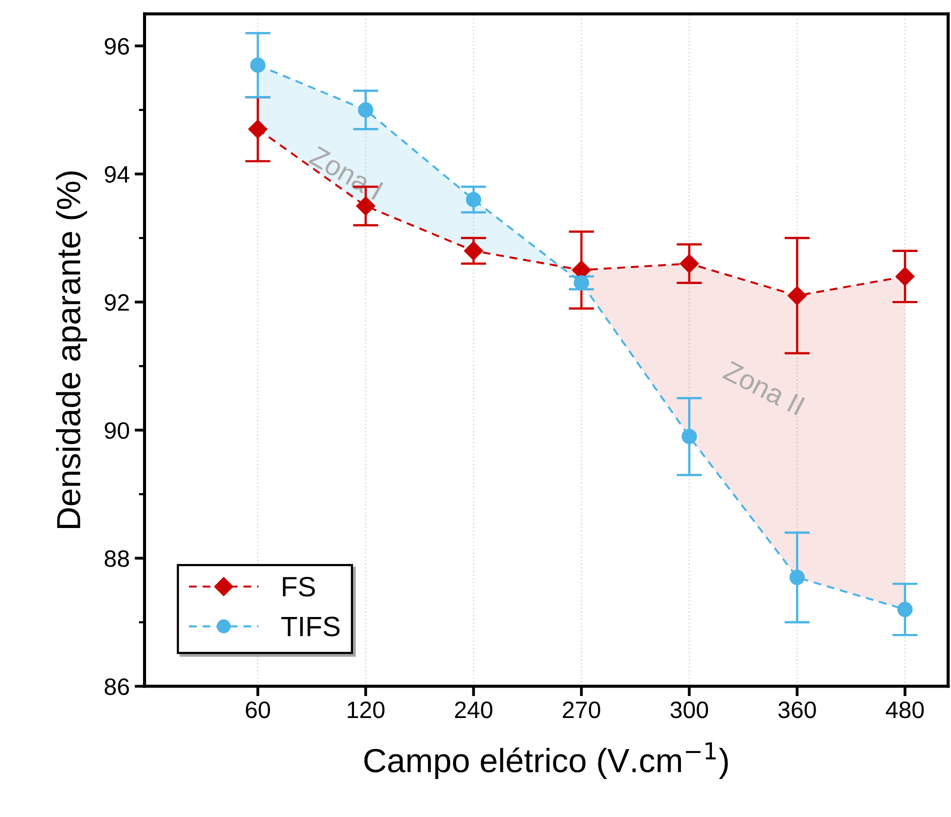  What do you see at coordinates (905, 709) in the screenshot?
I see `x-tick-label: 480` at bounding box center [905, 709].